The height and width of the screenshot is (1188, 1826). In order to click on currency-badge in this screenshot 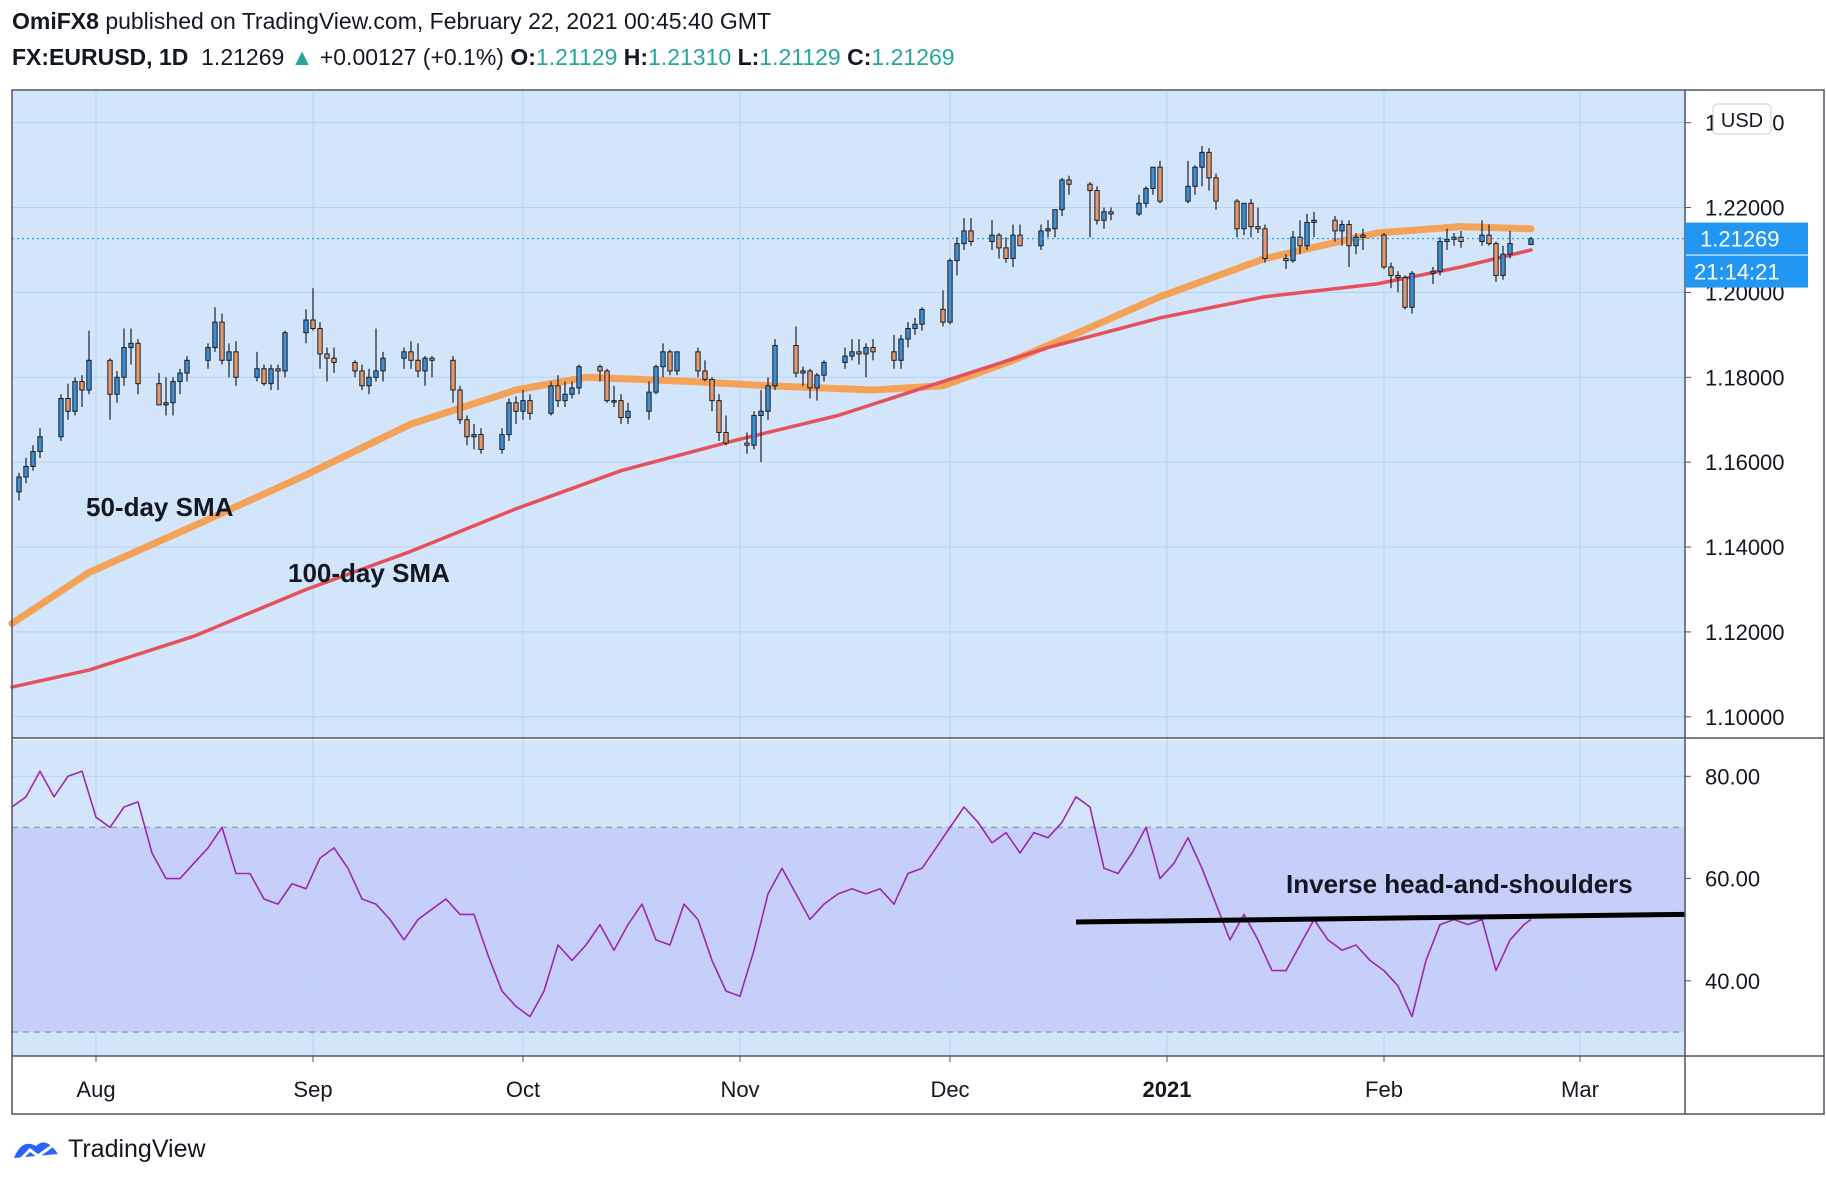, I will do `click(1742, 119)`.